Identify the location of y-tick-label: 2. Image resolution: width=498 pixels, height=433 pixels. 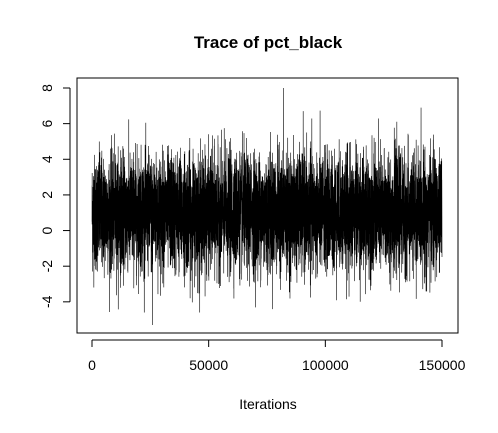
(47, 195).